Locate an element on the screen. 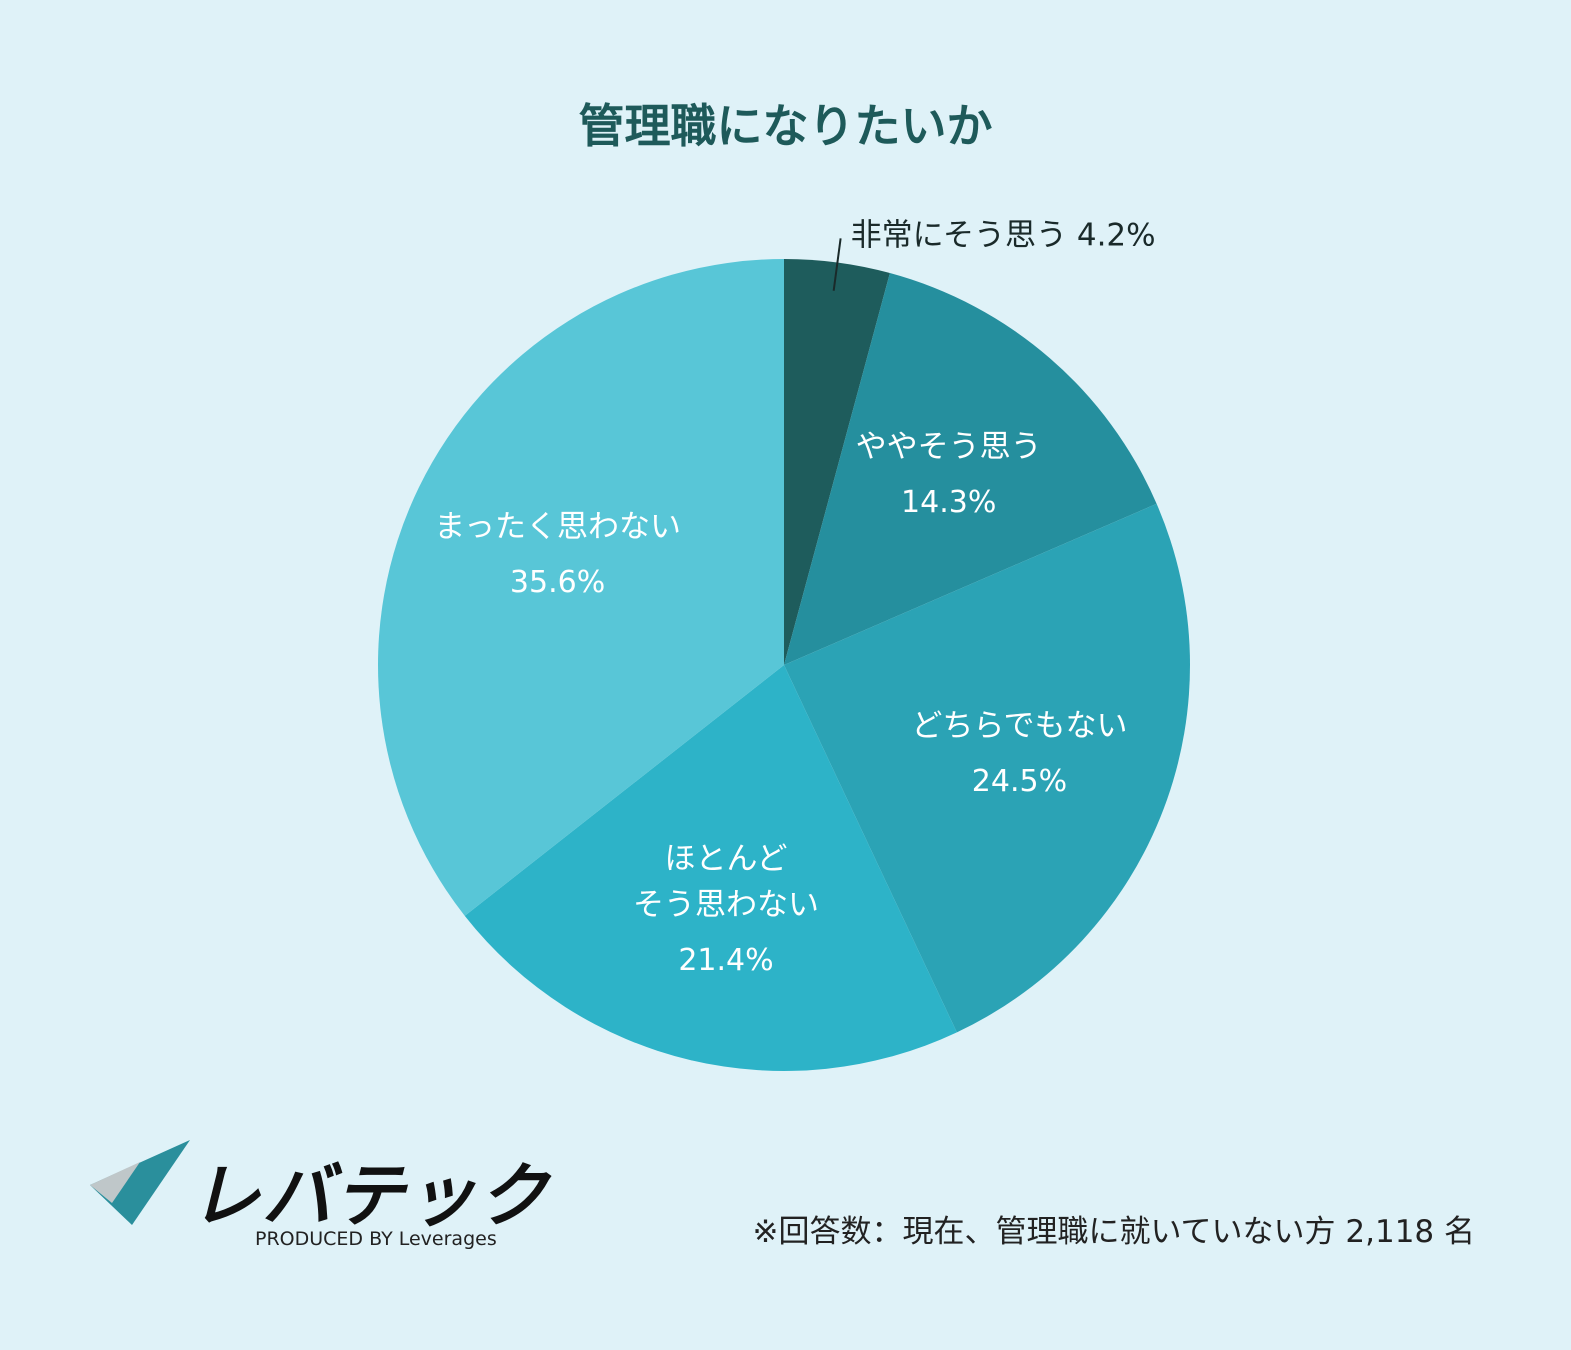  value-label: 24.5% is located at coordinates (1019, 781).